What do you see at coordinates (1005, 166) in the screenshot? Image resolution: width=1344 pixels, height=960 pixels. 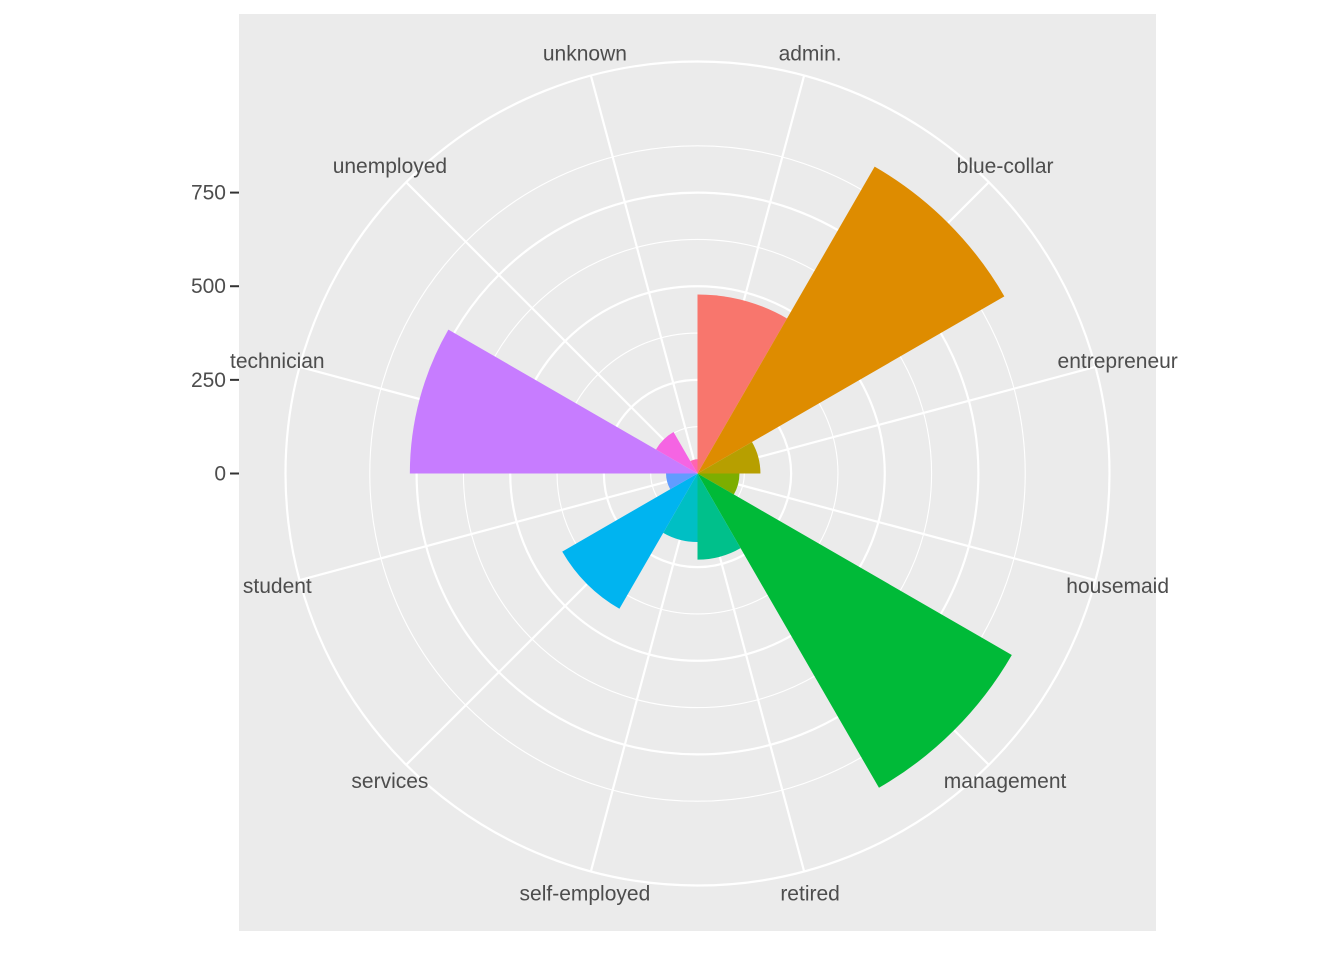 I see `category-label: blue-collar` at bounding box center [1005, 166].